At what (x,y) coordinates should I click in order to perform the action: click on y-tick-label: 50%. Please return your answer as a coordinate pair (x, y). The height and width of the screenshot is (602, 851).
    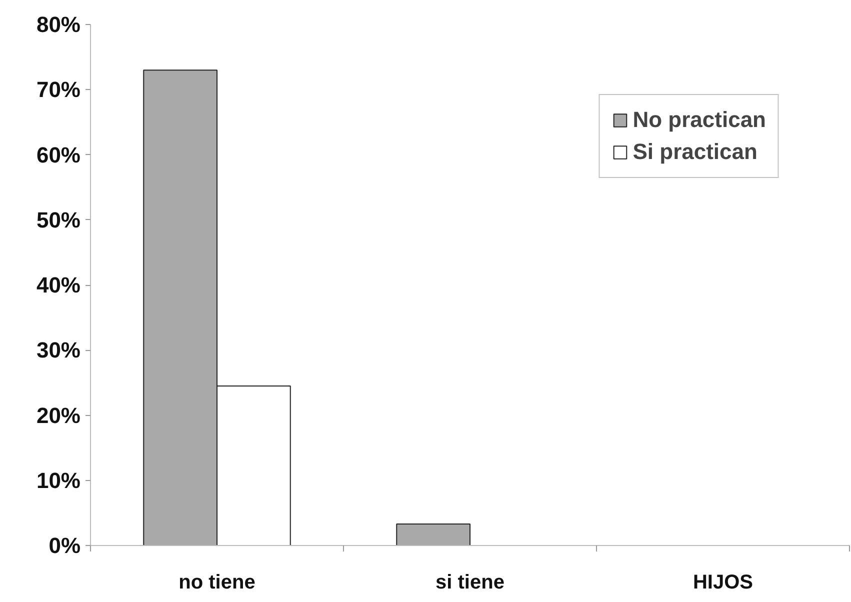
    Looking at the image, I should click on (58, 219).